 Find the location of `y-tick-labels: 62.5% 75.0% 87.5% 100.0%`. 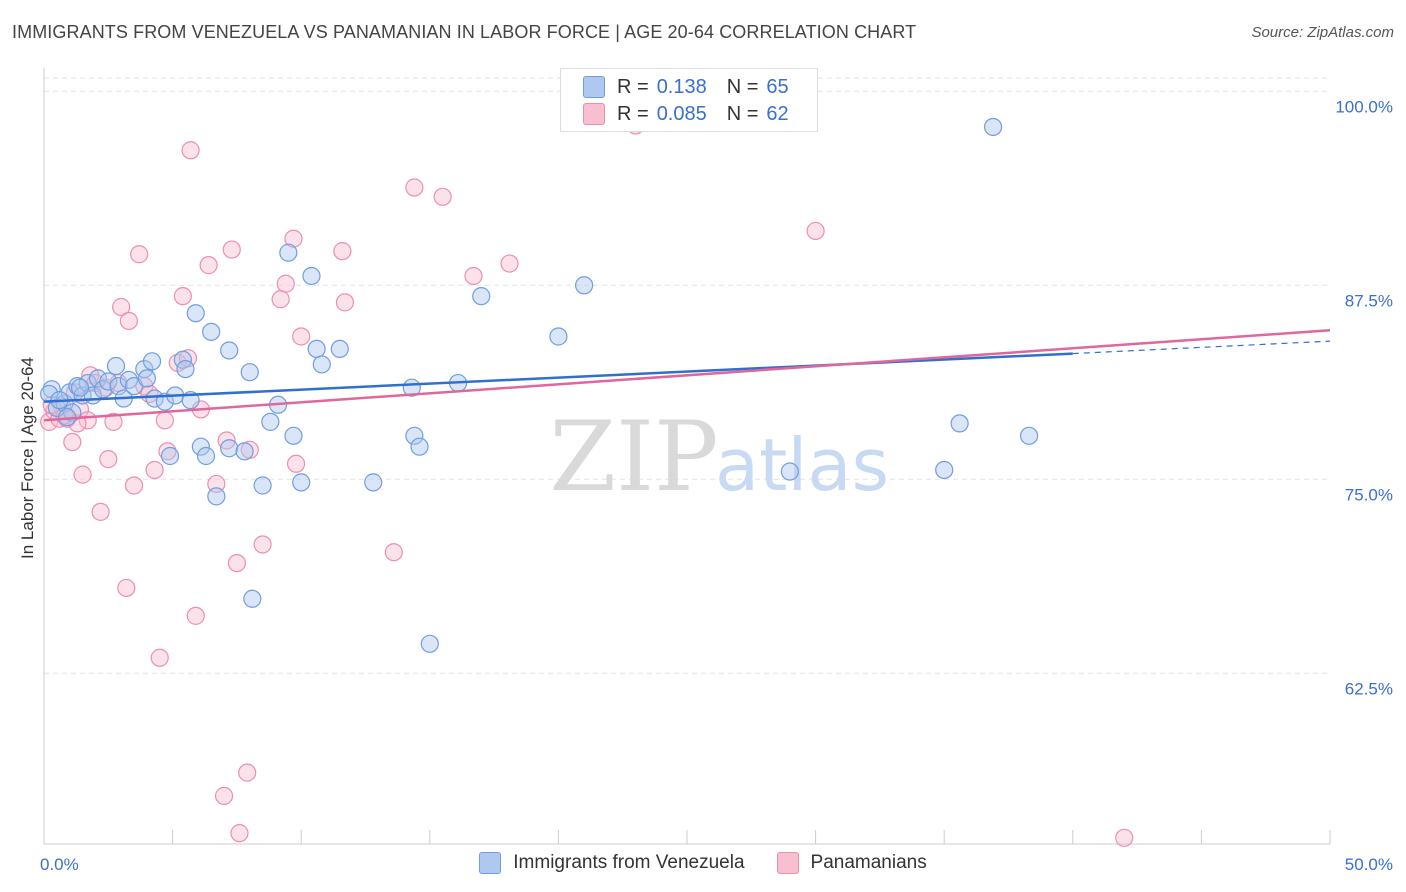

y-tick-labels: 62.5% 75.0% 87.5% 100.0% is located at coordinates (1364, 397).